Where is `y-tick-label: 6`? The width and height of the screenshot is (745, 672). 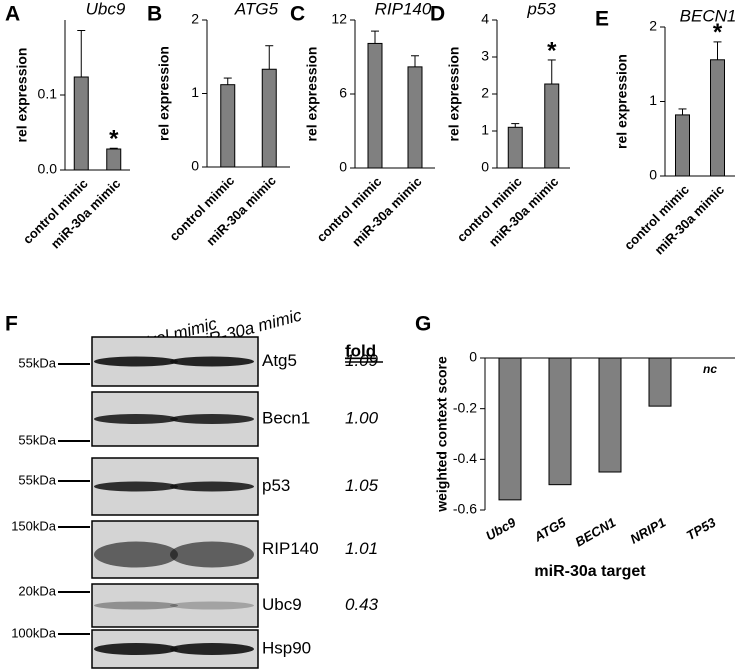 y-tick-label: 6 is located at coordinates (343, 93).